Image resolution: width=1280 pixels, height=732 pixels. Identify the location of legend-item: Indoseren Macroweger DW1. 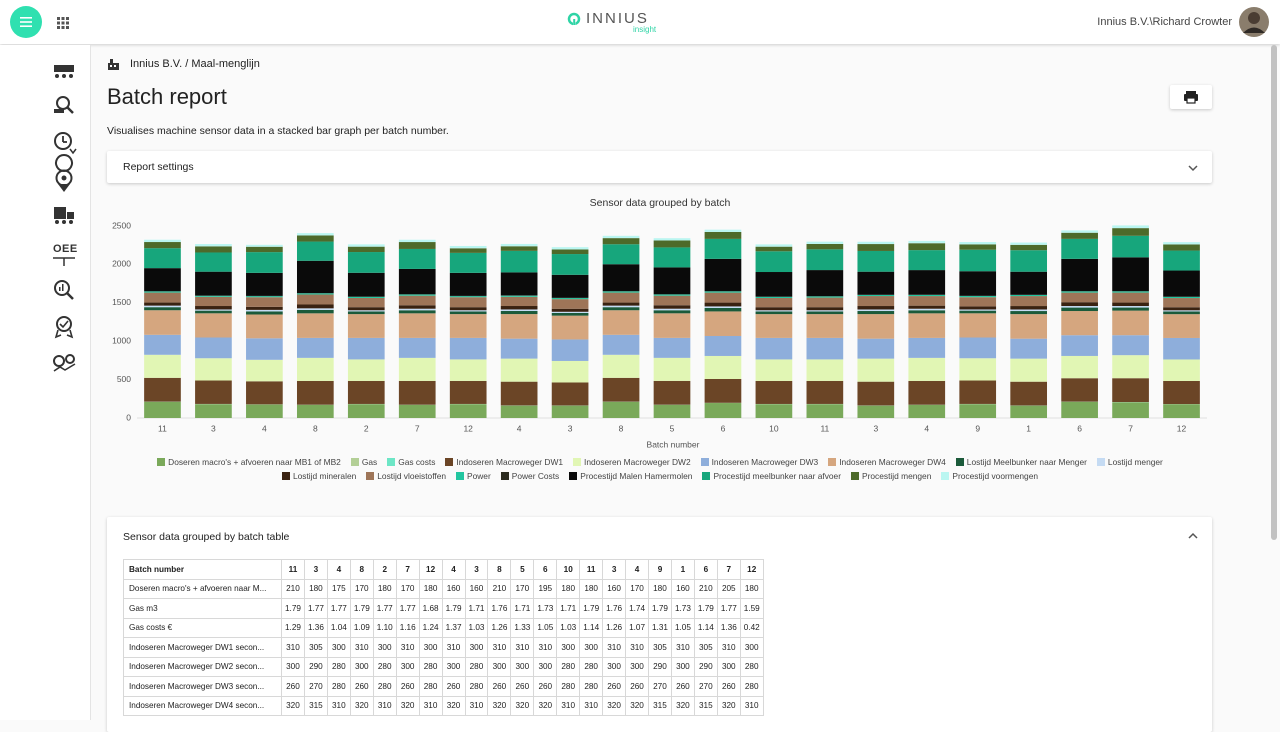
(504, 462).